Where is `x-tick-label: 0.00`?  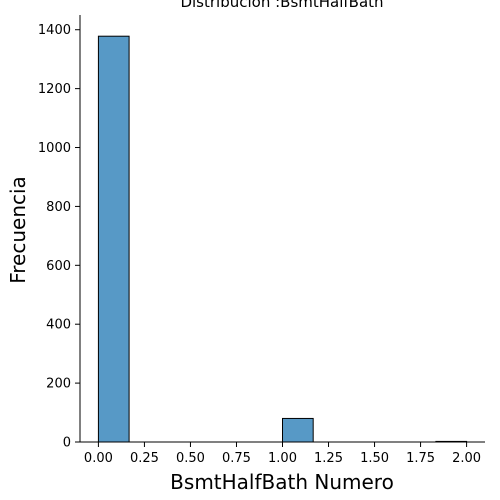 x-tick-label: 0.00 is located at coordinates (98, 458).